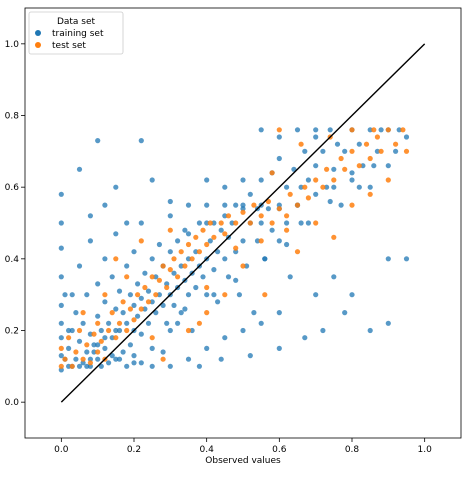  Describe the element at coordinates (15, 224) in the screenshot. I see `y-axis: 0.0 0.2 0.4 0.6 0.8 1.0` at that location.